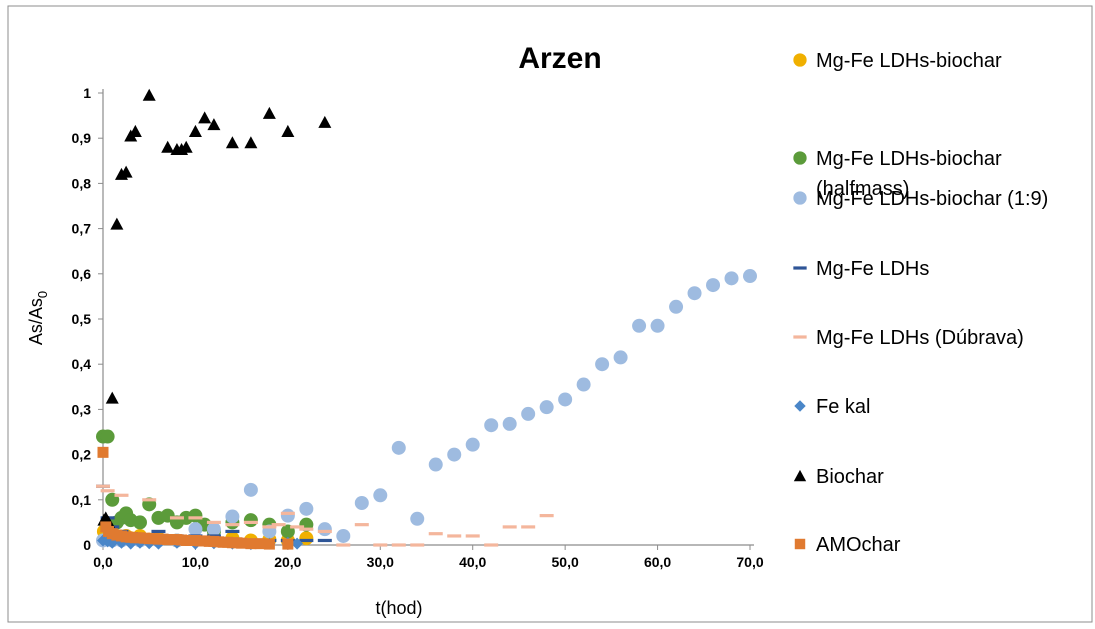 The width and height of the screenshot is (1095, 629). I want to click on x-tick-label: 30,0, so click(380, 562).